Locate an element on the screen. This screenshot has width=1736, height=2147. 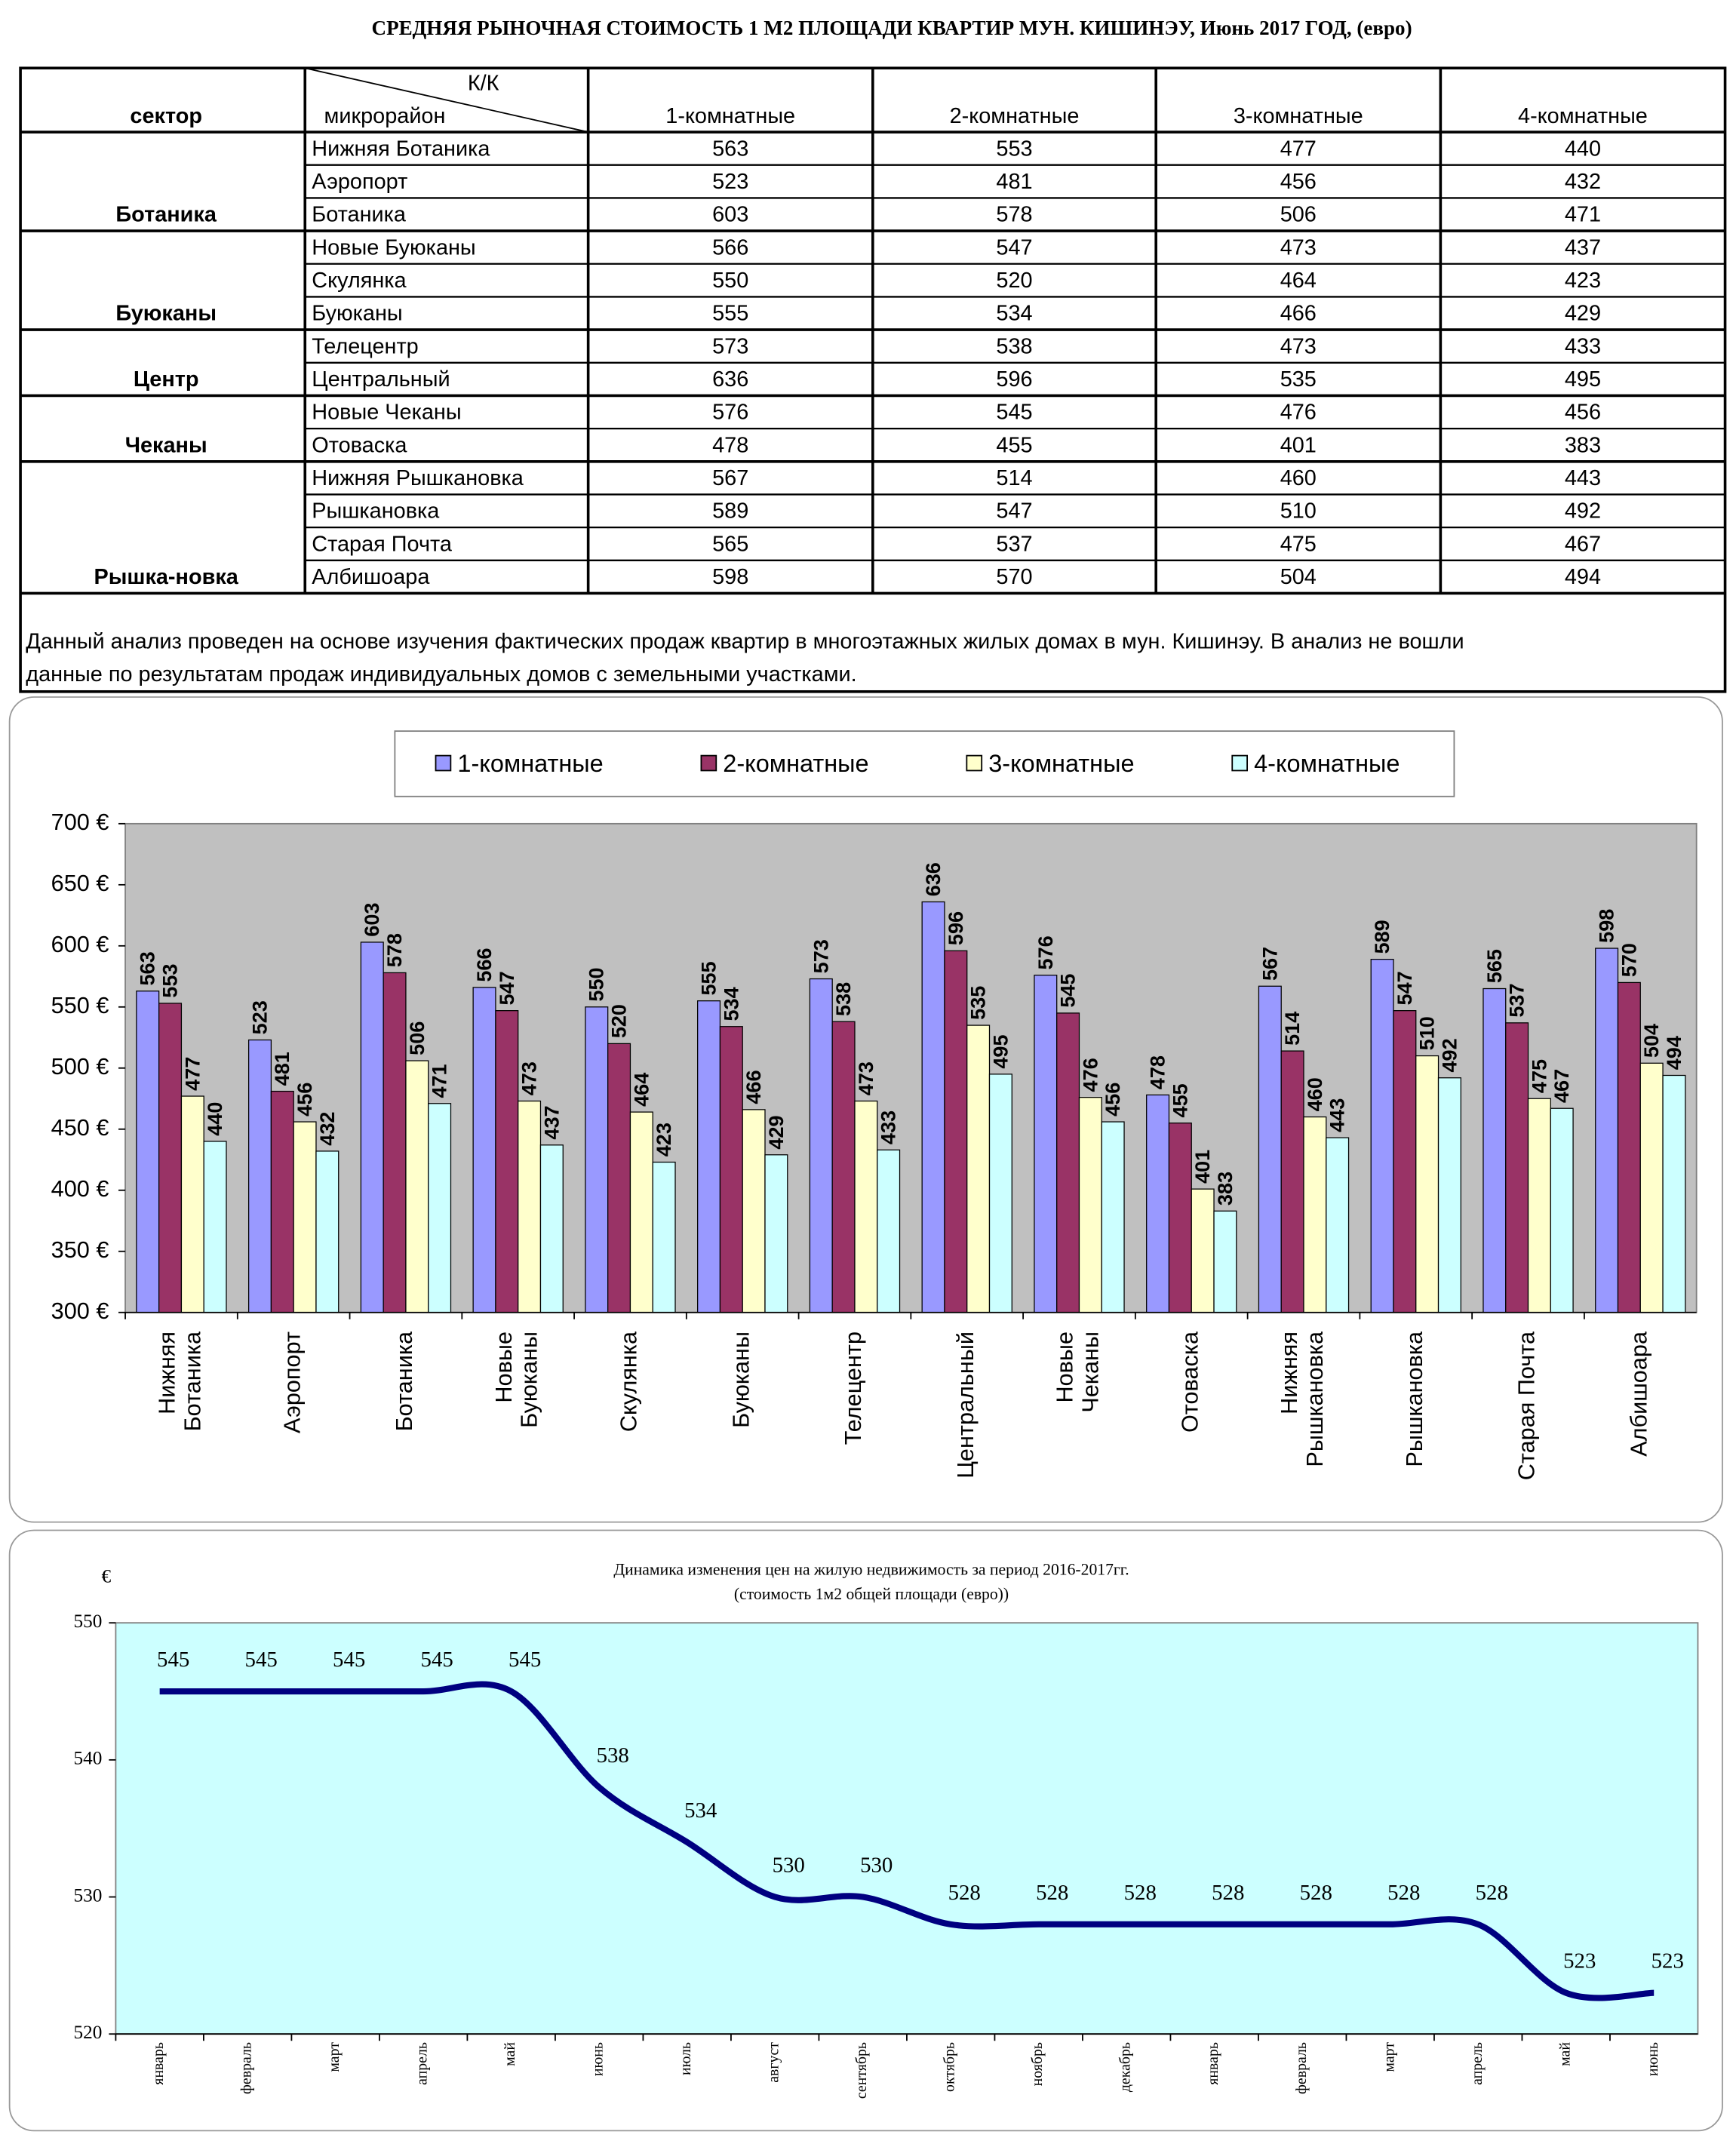
table-cell: 476 is located at coordinates (1298, 413).